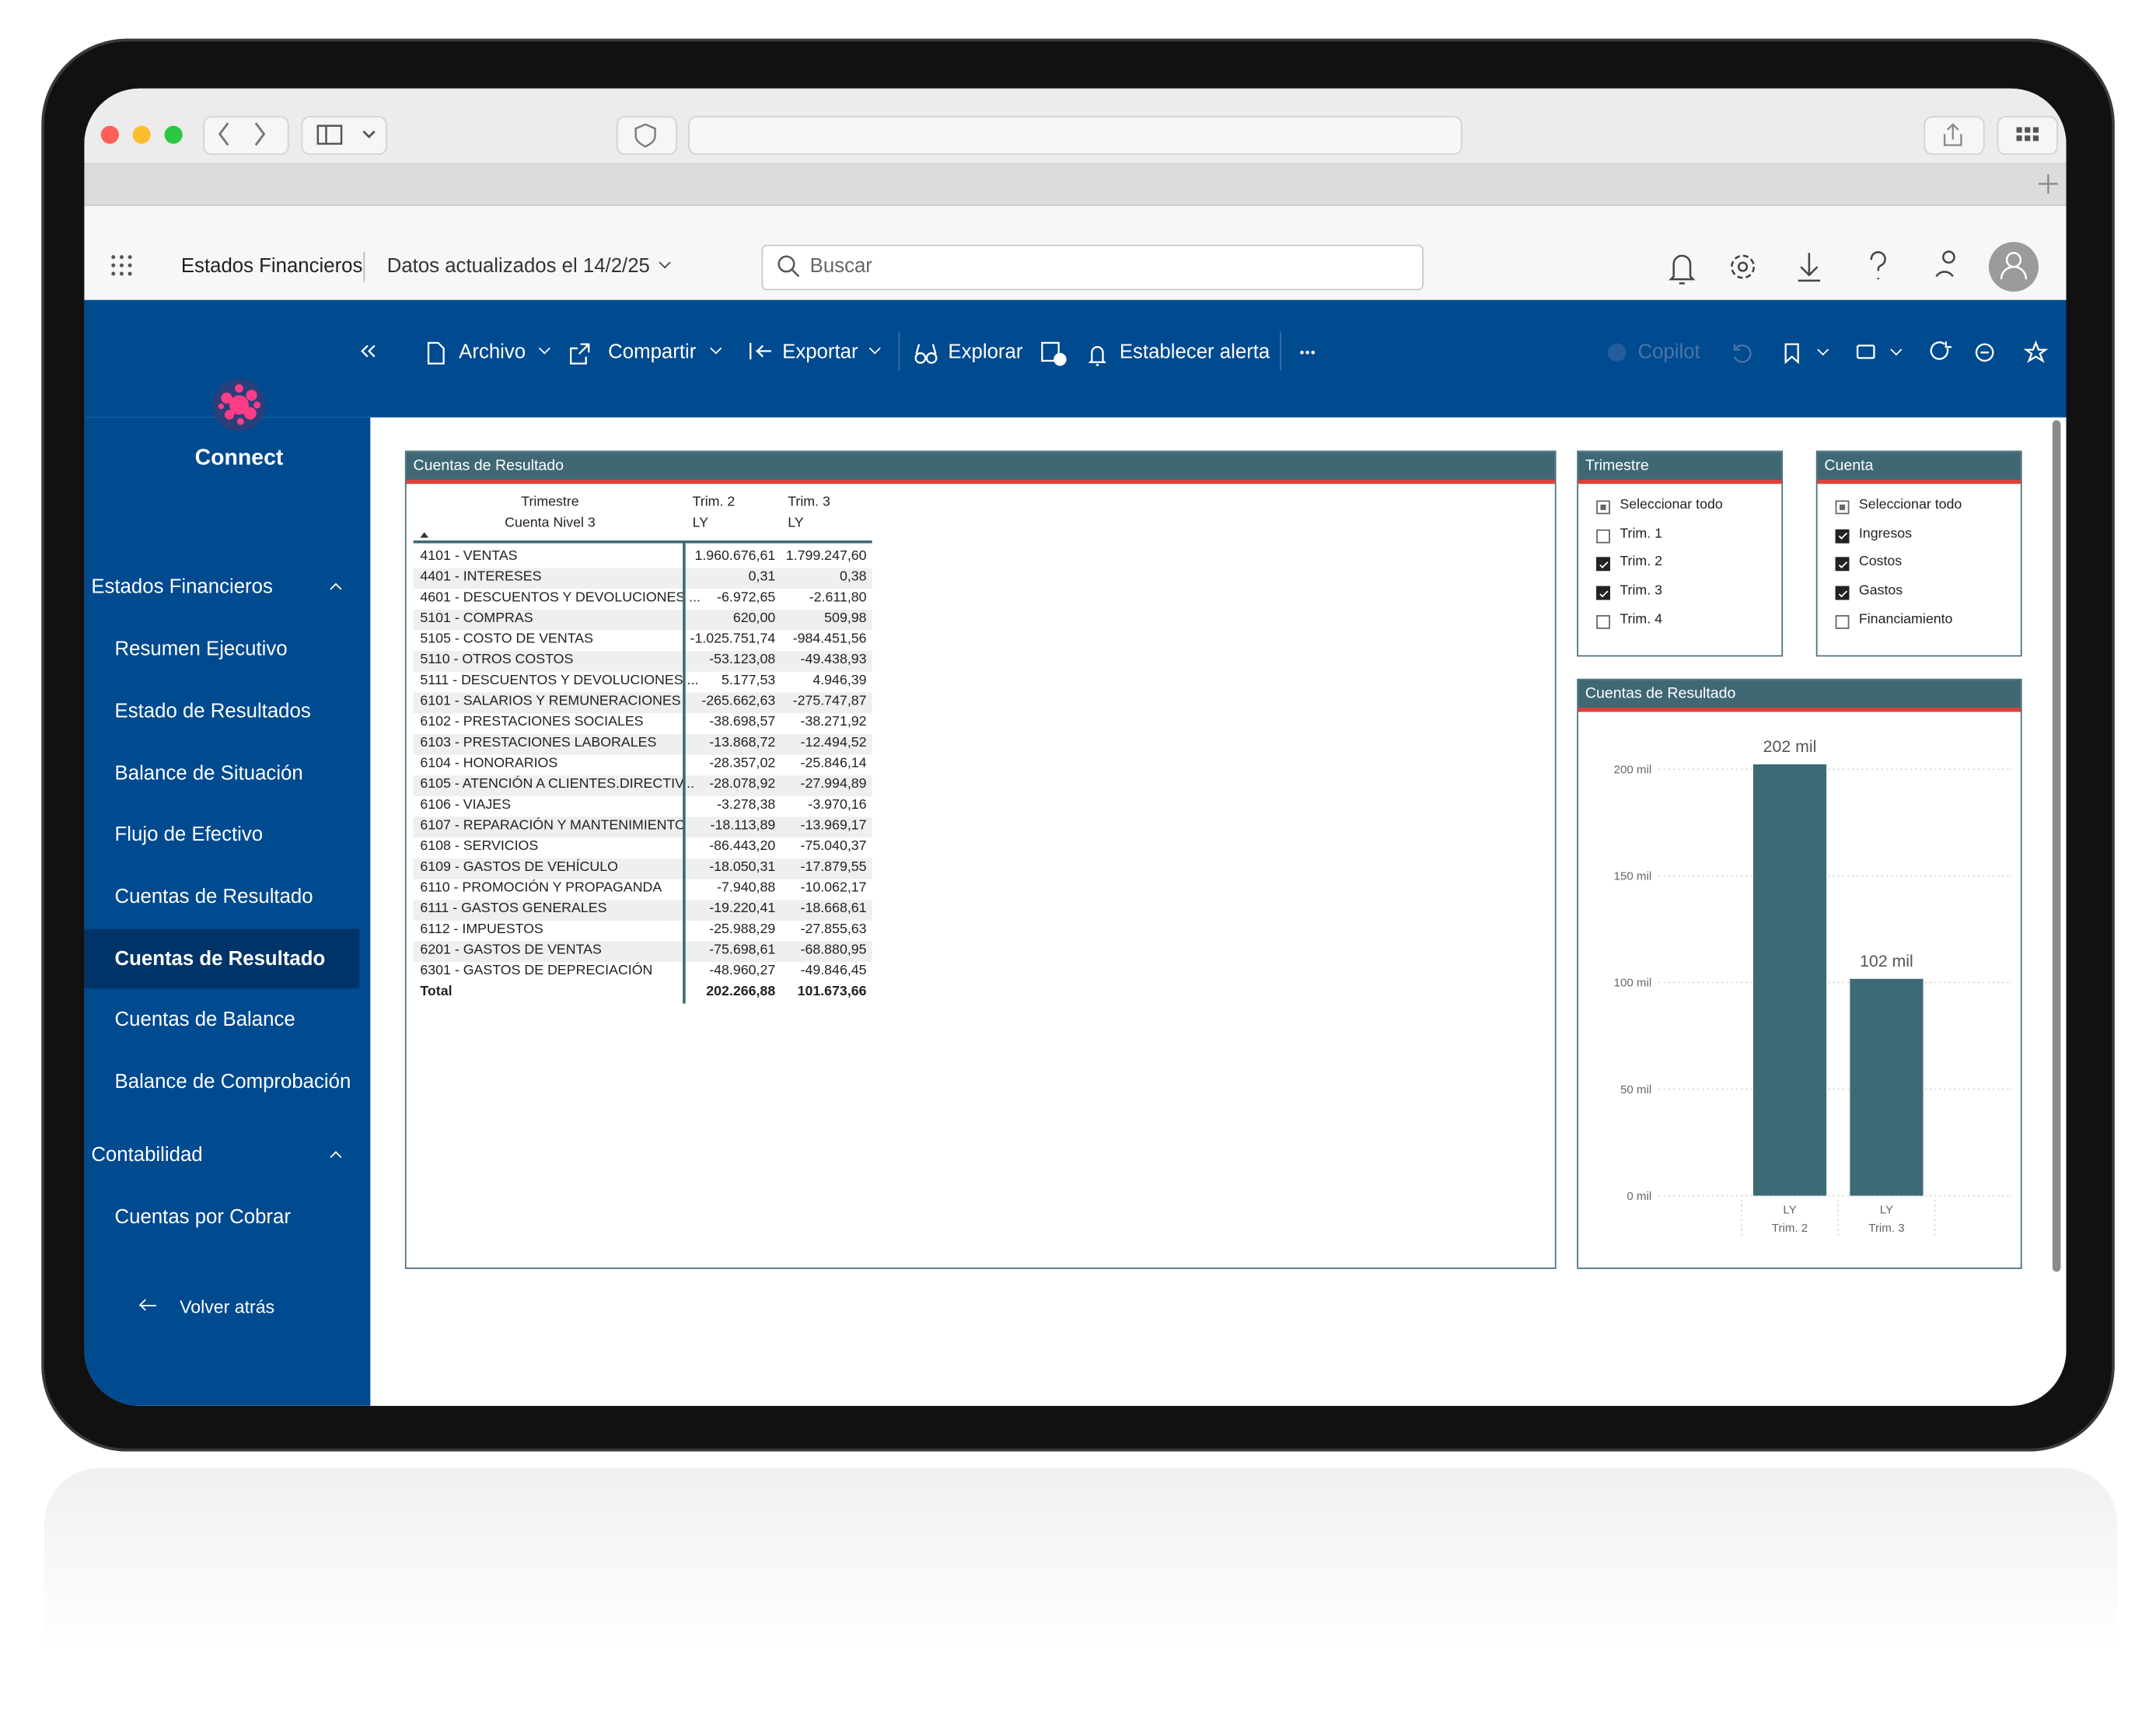  Describe the element at coordinates (1809, 267) in the screenshot. I see `download-icon` at that location.